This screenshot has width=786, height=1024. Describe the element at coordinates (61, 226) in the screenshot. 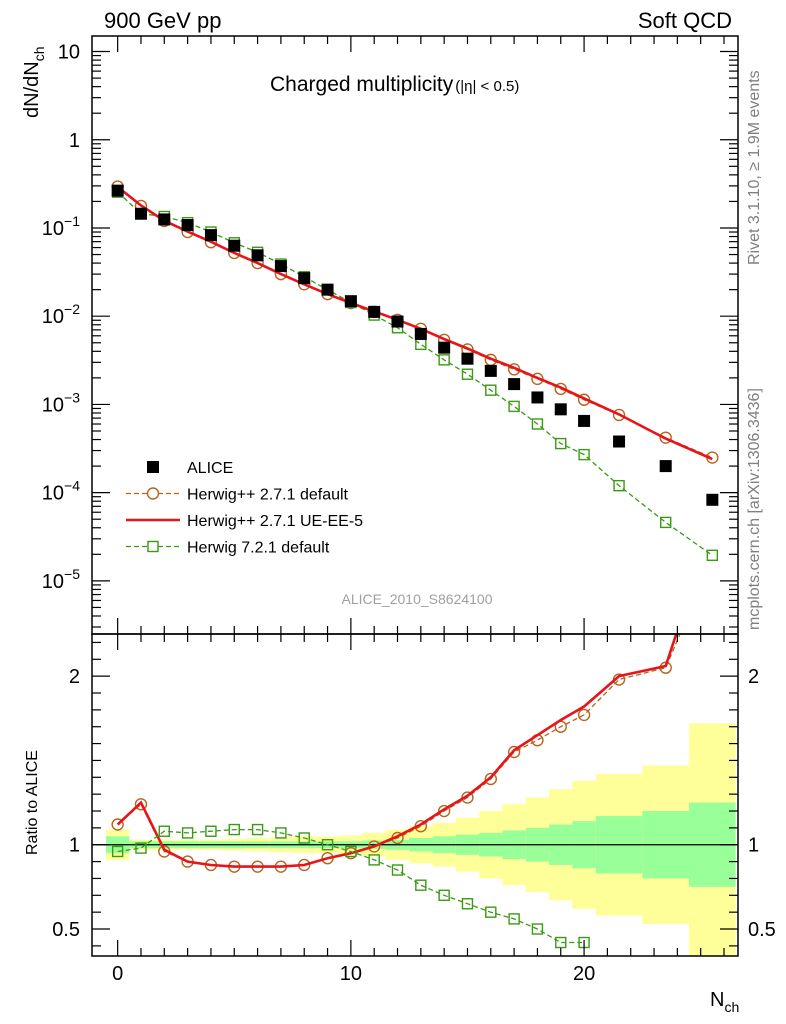

I see `main-y-tick-label: 10⁻¹` at that location.